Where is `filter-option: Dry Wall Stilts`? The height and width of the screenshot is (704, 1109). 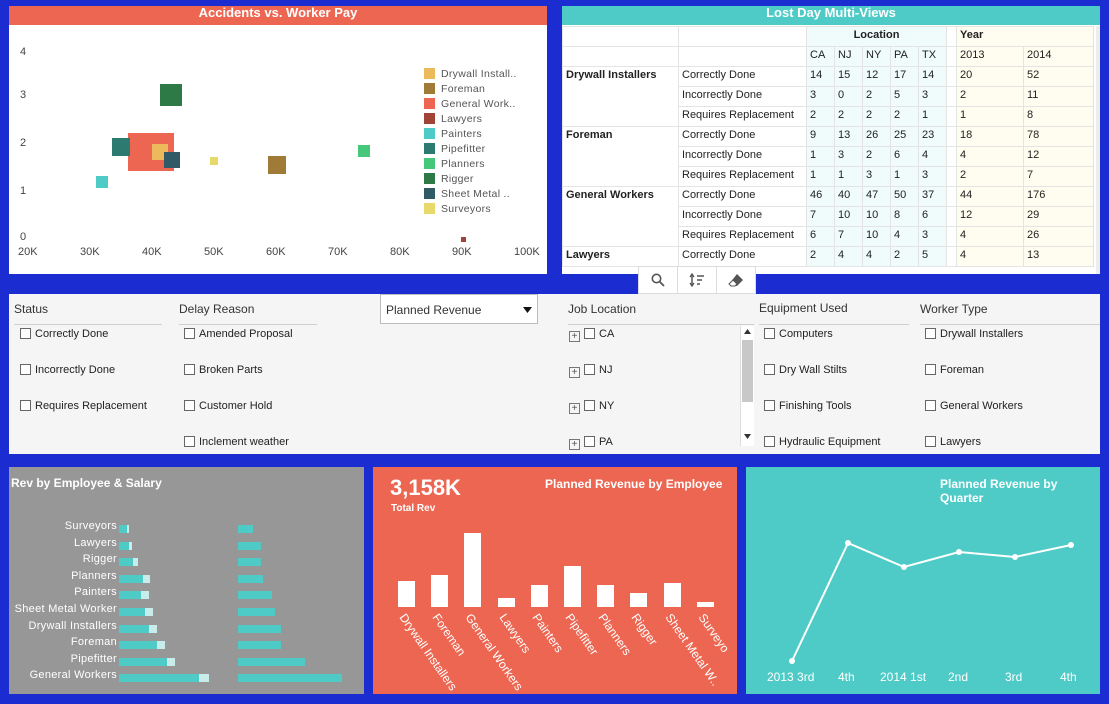
filter-option: Dry Wall Stilts is located at coordinates (805, 370).